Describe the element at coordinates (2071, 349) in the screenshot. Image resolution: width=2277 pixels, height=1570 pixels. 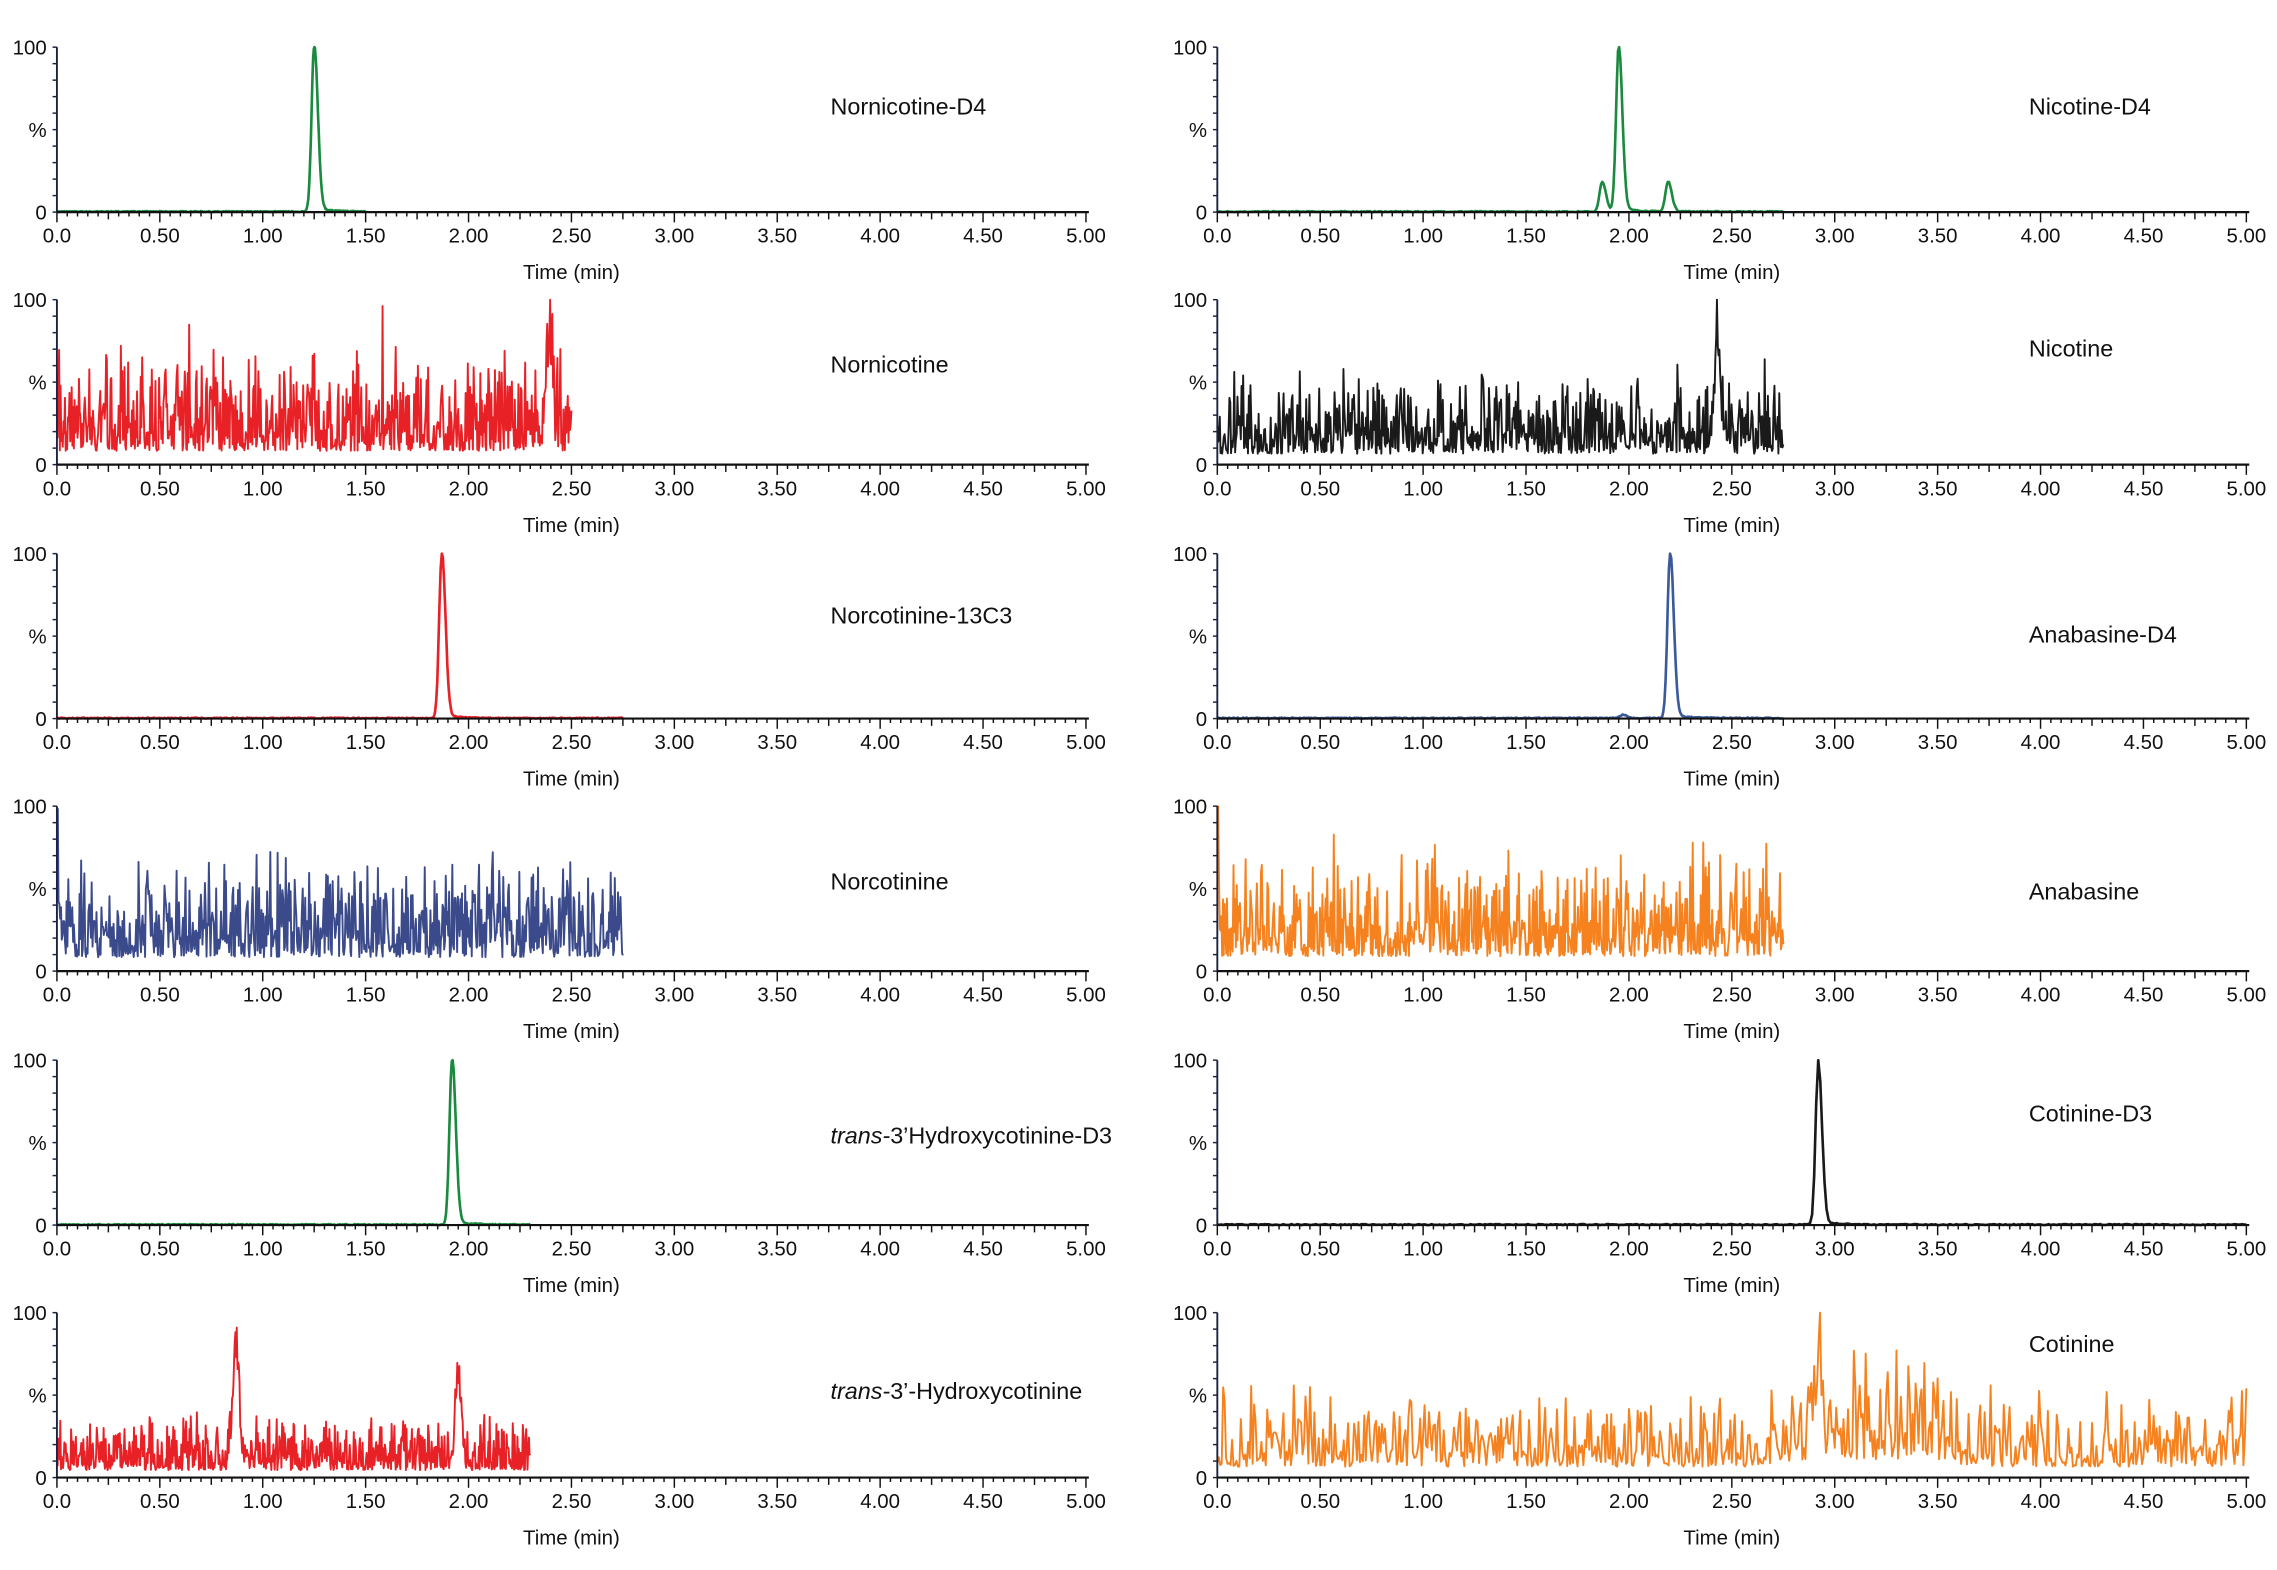
I see `compound-label: Nicotine` at that location.